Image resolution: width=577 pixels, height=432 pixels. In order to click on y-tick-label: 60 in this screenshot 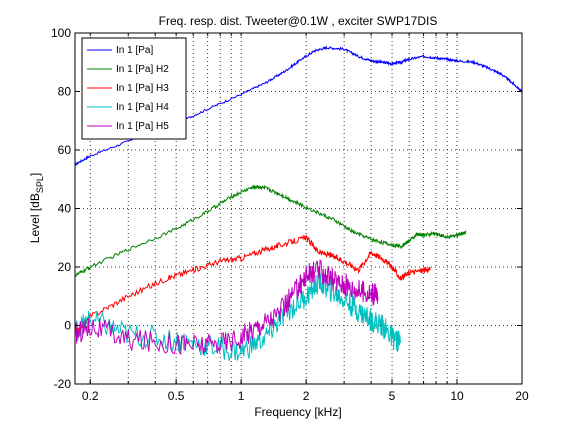, I will do `click(65, 150)`.